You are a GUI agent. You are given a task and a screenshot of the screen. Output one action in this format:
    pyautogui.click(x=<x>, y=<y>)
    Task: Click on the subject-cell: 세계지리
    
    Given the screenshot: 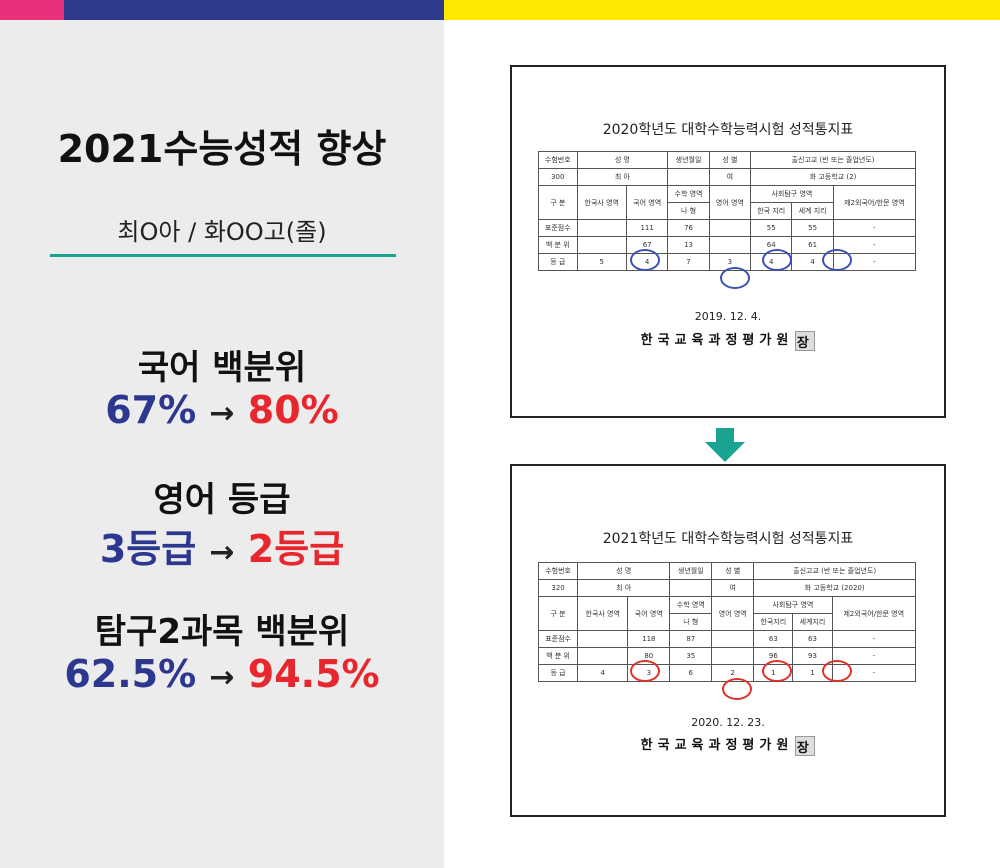 What is the action you would take?
    pyautogui.click(x=812, y=622)
    